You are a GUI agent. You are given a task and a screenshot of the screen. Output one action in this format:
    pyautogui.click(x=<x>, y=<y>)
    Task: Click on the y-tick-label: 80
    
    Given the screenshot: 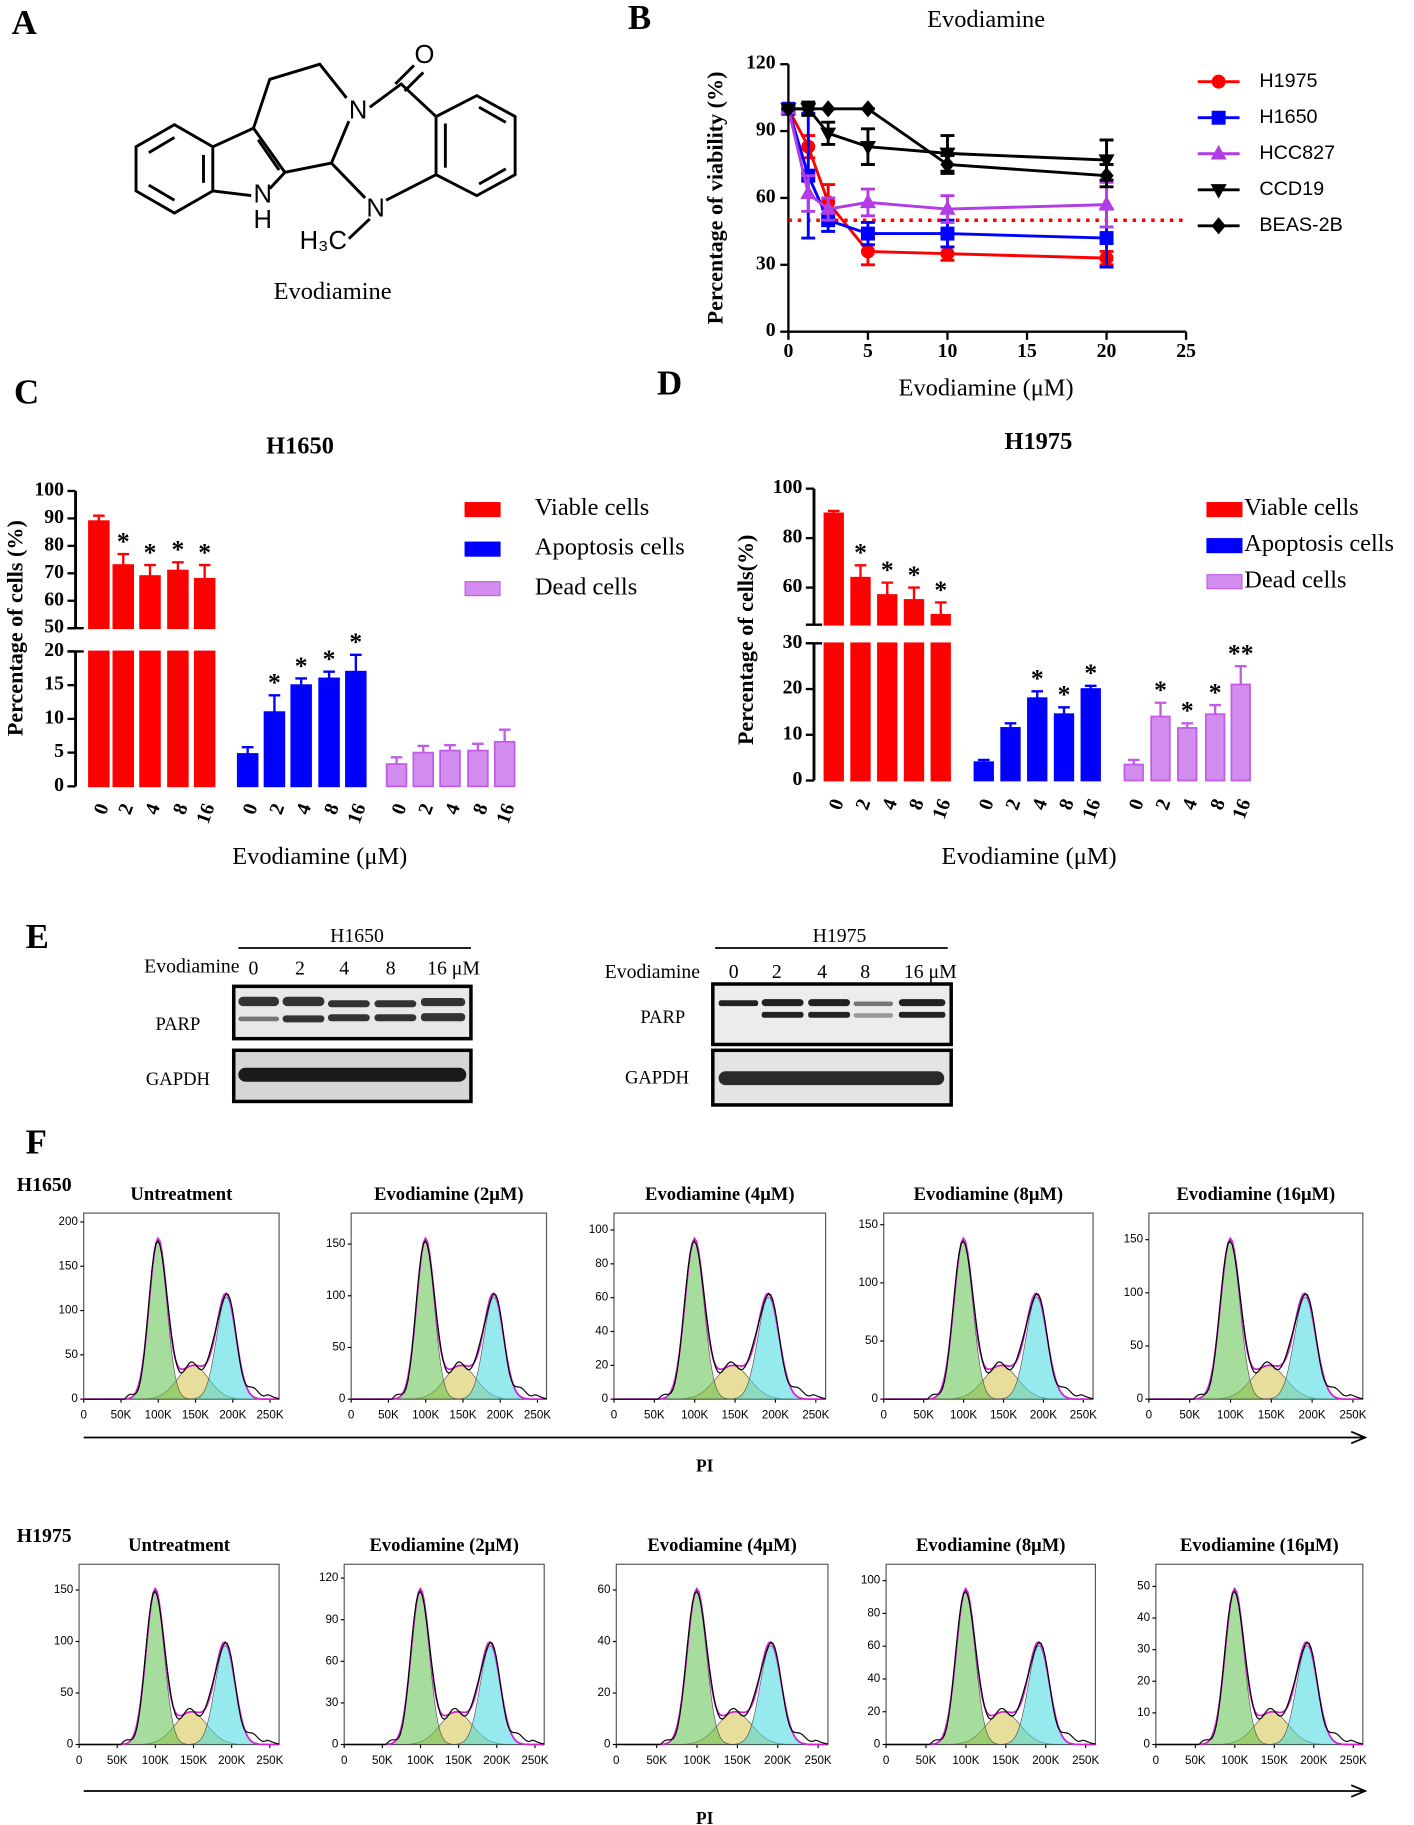 What is the action you would take?
    pyautogui.click(x=873, y=1612)
    